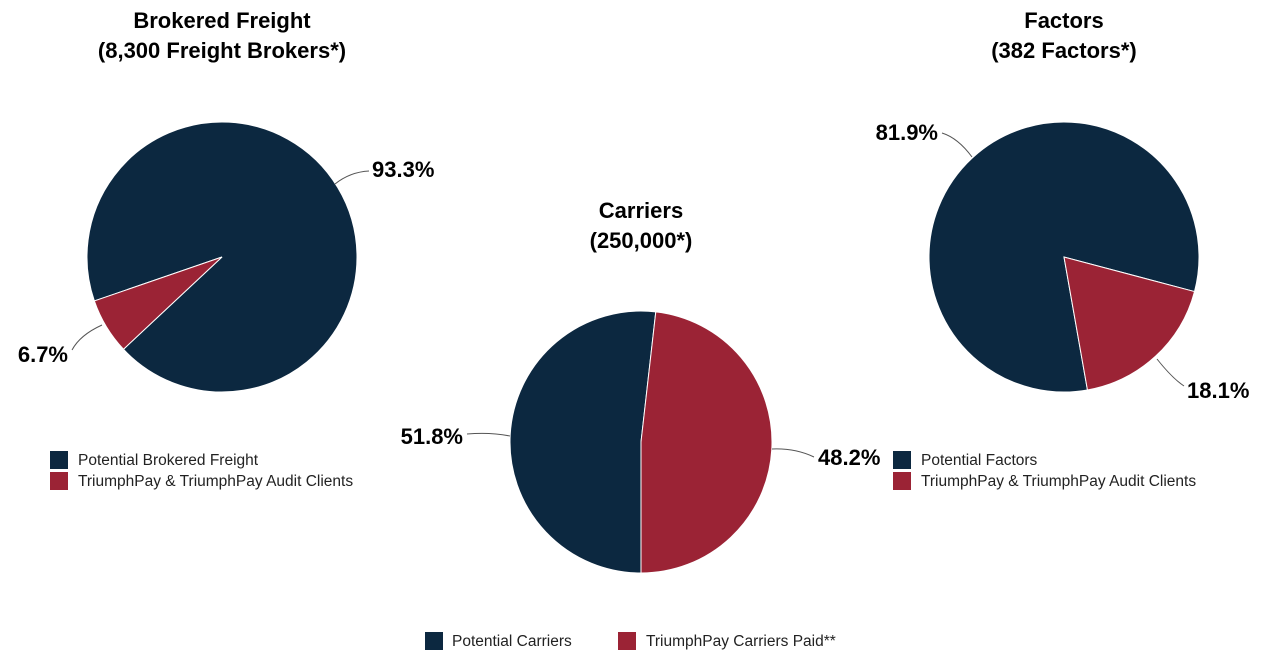 This screenshot has width=1274, height=655. I want to click on chart-subtitle: (382 Factors*), so click(1064, 50).